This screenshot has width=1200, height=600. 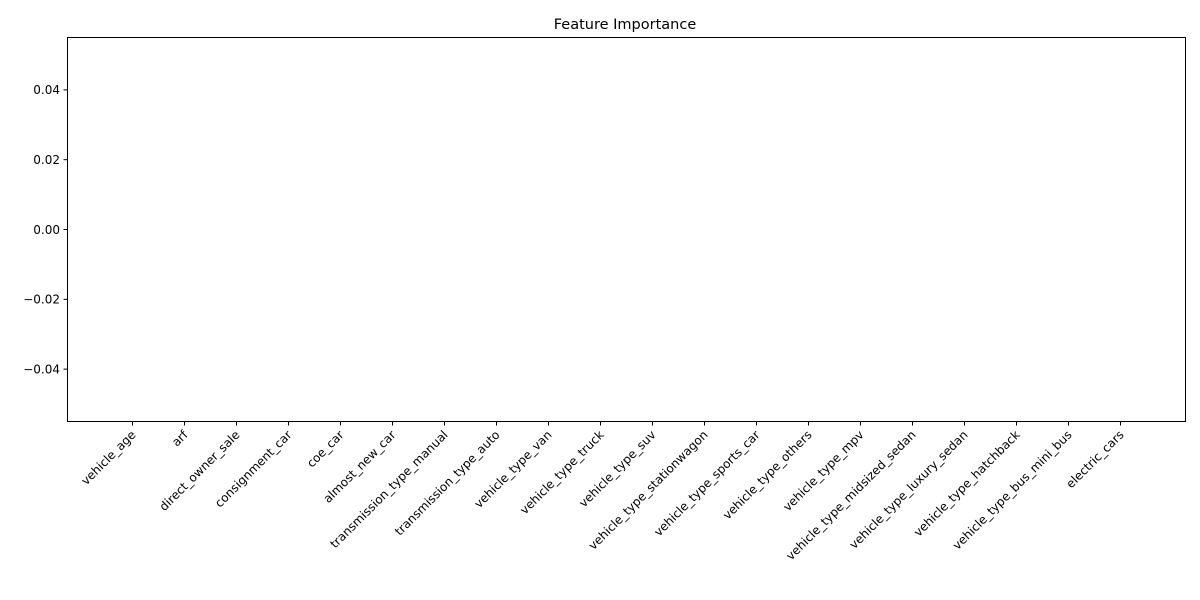 I want to click on y-tick-label: −0.02, so click(x=41, y=300).